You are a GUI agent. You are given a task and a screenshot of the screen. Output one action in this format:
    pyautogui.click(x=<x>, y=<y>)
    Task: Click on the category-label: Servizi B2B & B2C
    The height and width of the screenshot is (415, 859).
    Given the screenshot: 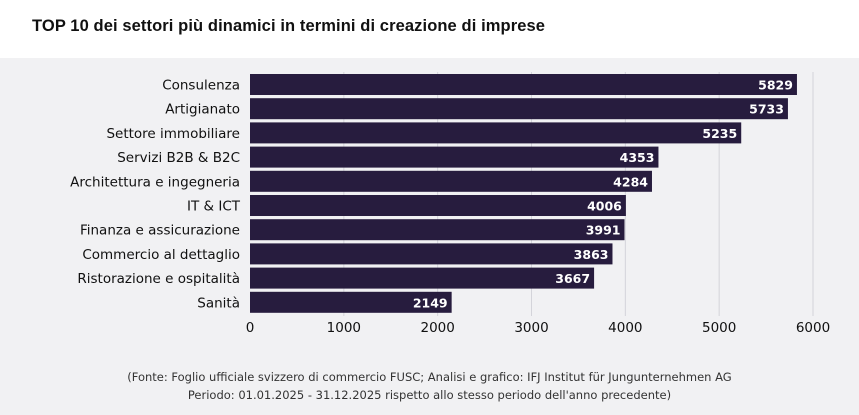 What is the action you would take?
    pyautogui.click(x=178, y=158)
    